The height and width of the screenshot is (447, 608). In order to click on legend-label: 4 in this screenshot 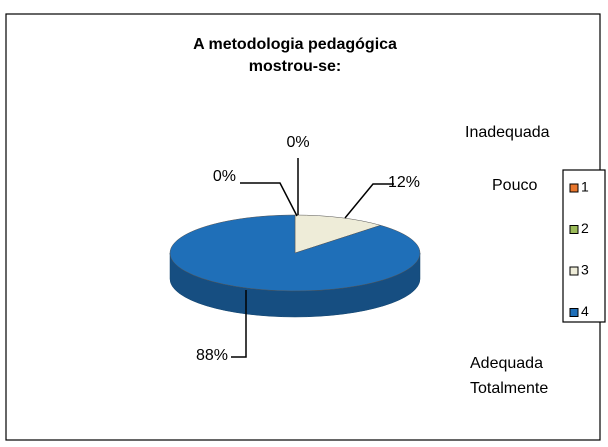, I will do `click(585, 311)`.